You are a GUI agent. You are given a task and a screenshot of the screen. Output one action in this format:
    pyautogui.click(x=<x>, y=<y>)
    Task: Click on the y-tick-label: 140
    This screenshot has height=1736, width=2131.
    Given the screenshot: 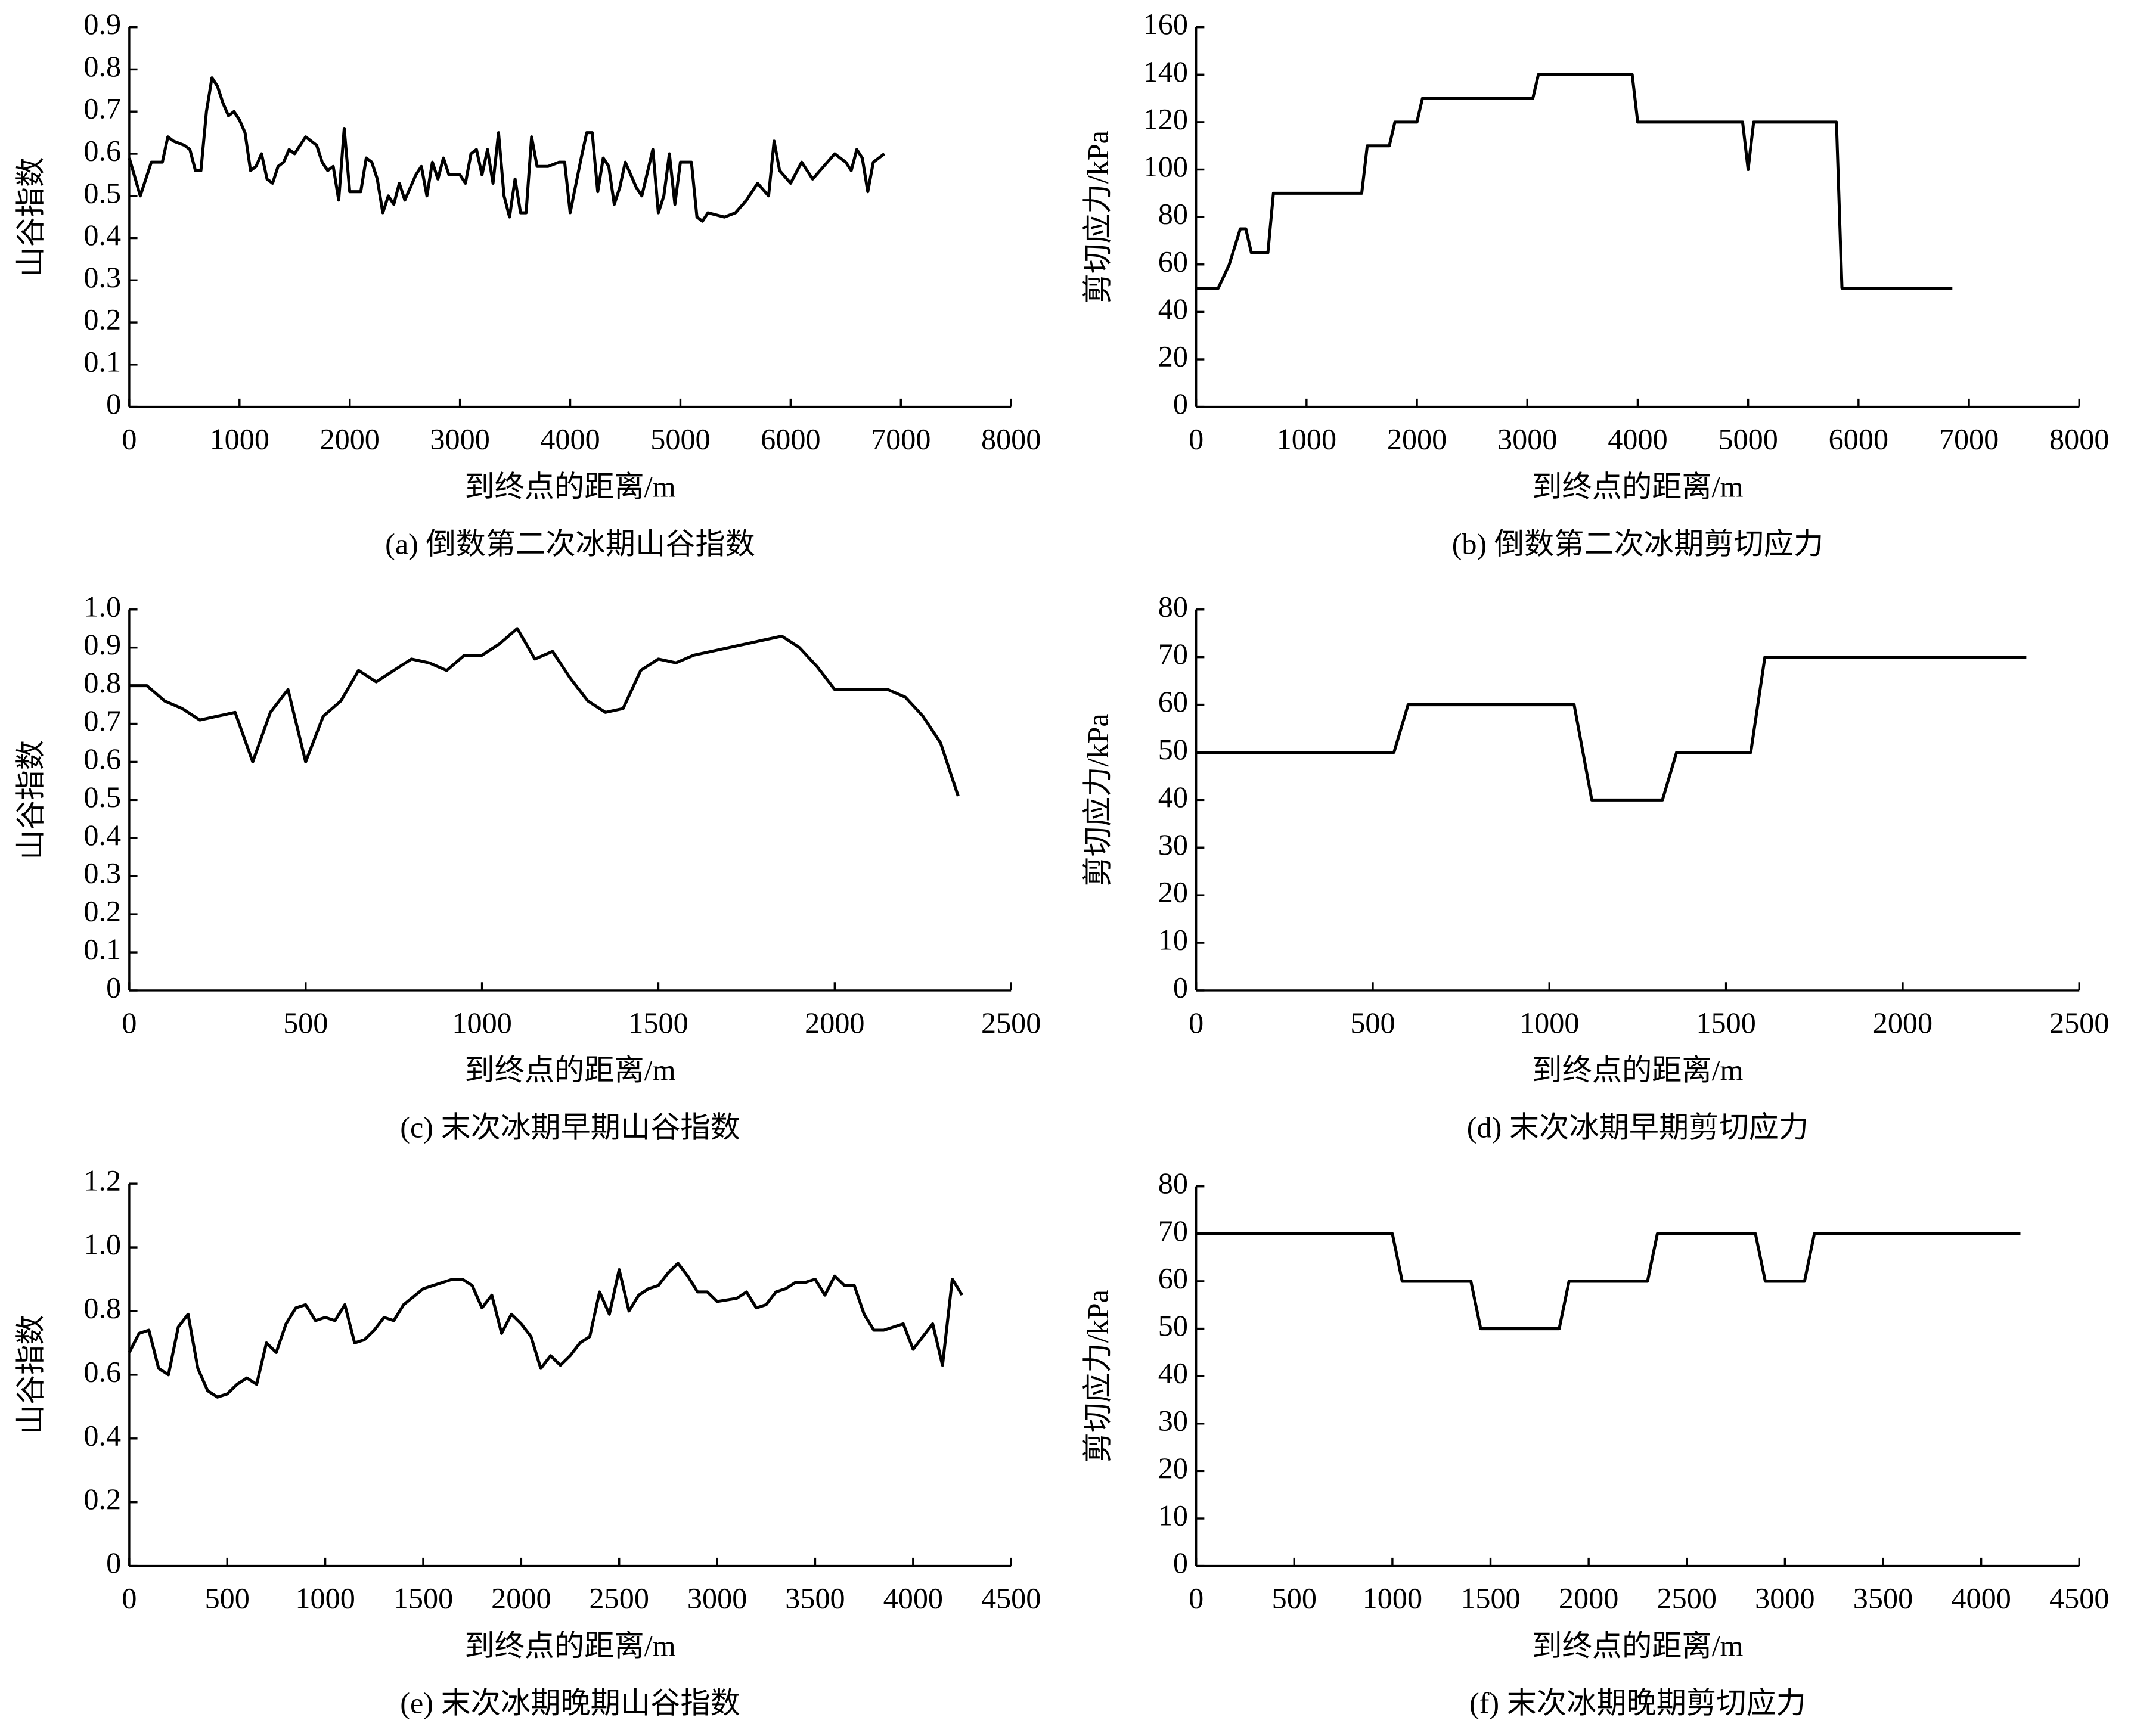 What is the action you would take?
    pyautogui.click(x=1165, y=71)
    